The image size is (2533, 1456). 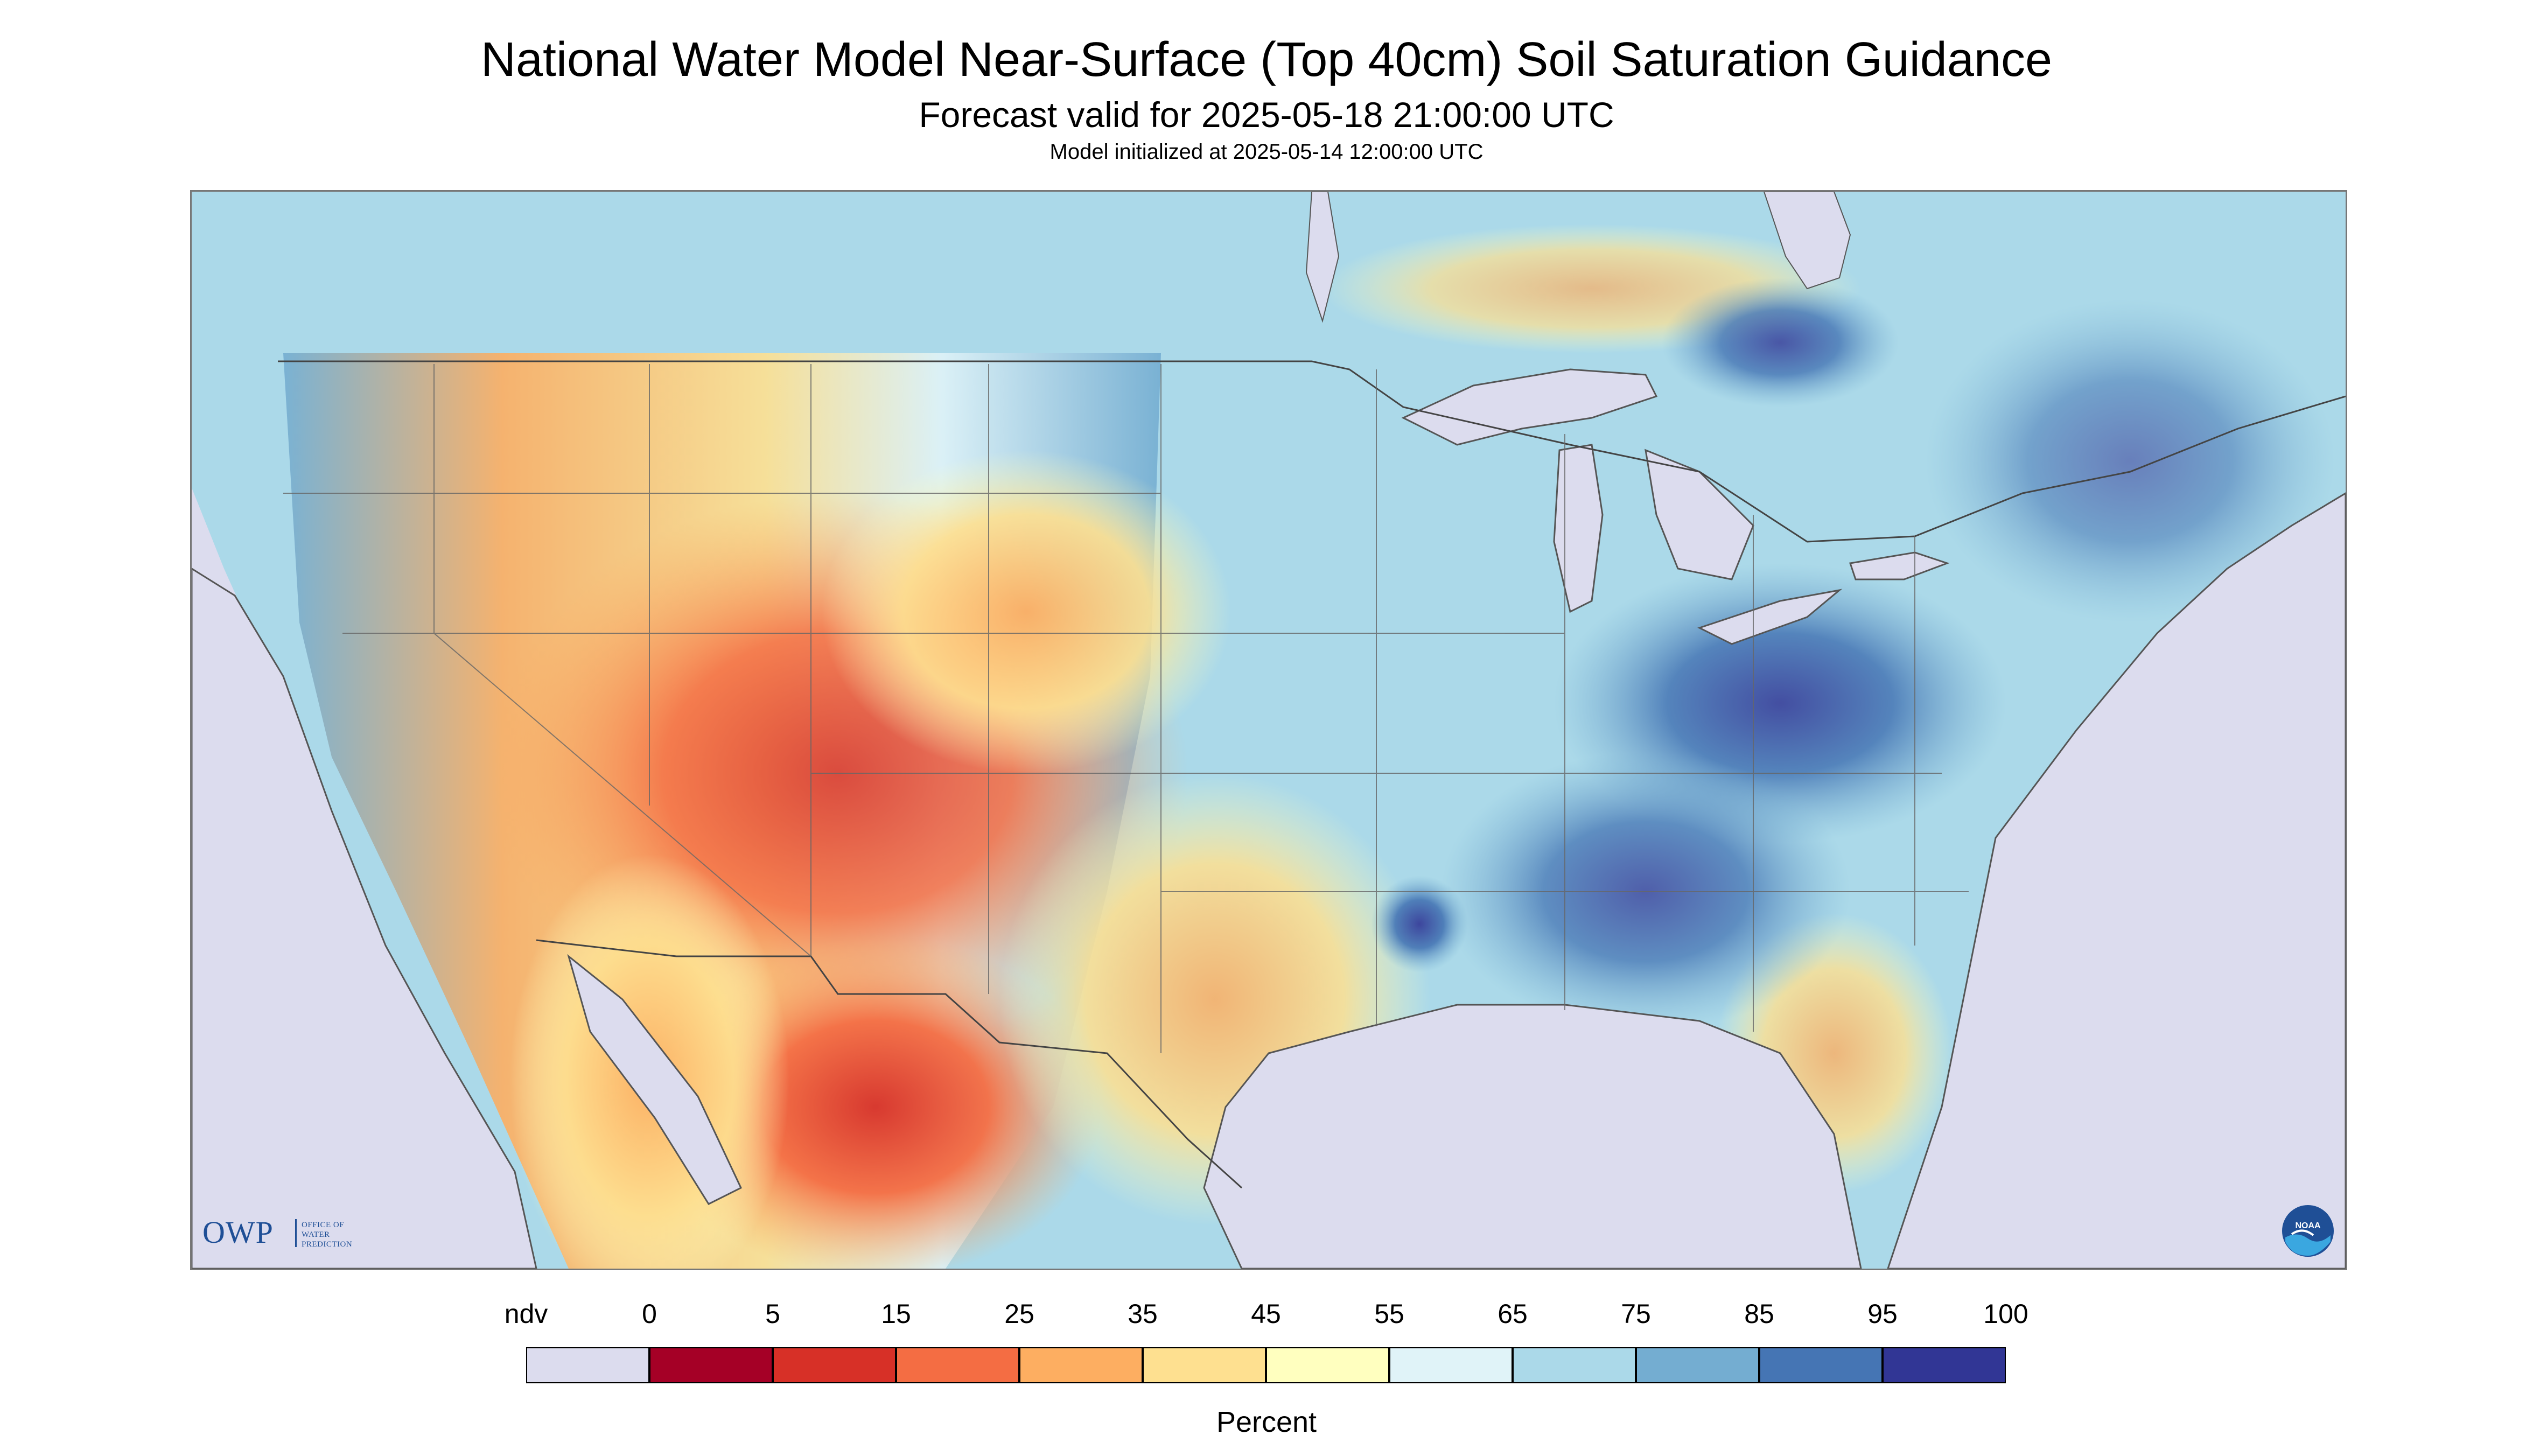 What do you see at coordinates (1529, 407) in the screenshot?
I see `lake-superior` at bounding box center [1529, 407].